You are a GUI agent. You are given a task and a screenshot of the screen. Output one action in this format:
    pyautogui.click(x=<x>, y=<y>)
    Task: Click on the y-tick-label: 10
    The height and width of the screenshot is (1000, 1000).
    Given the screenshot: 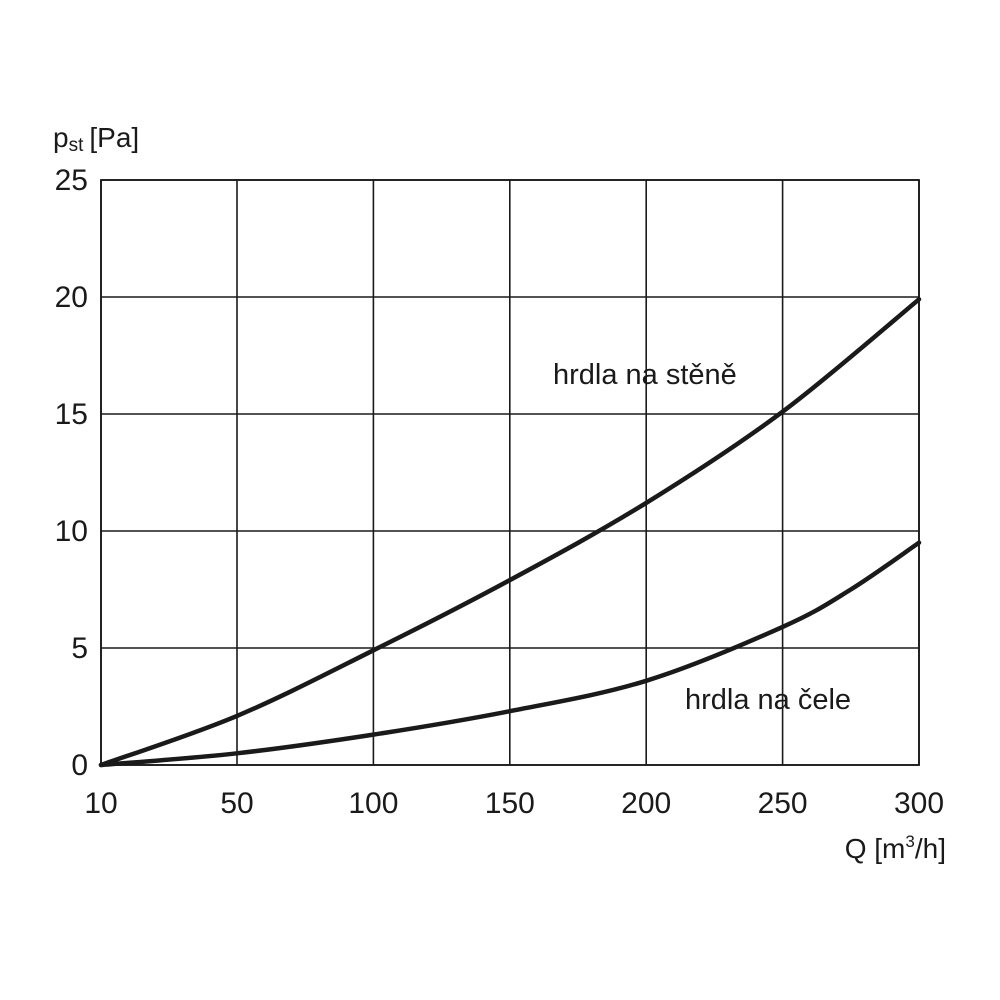 What is the action you would take?
    pyautogui.click(x=71, y=531)
    